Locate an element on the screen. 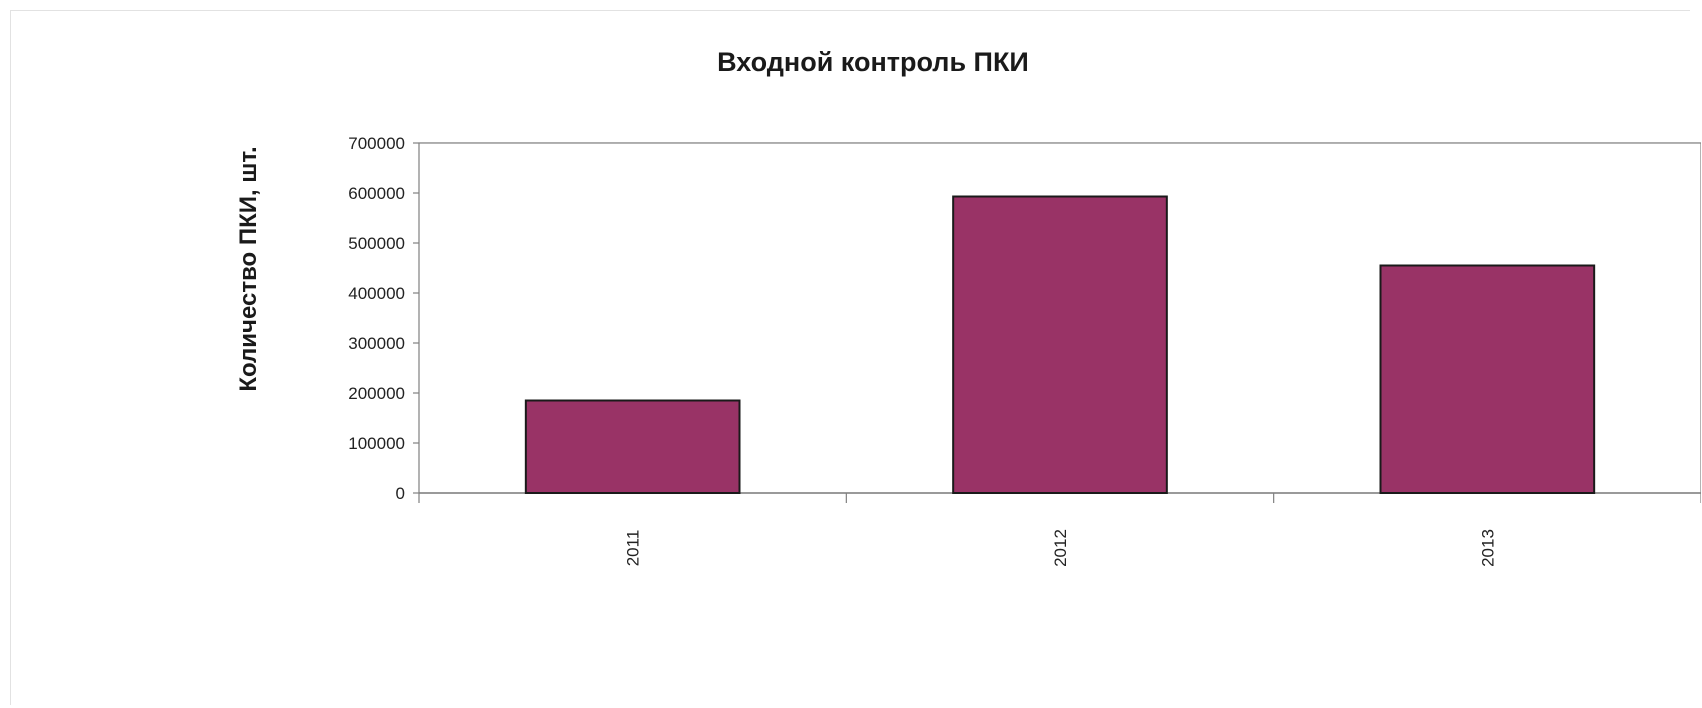  x-tick-label: 2012 is located at coordinates (1060, 548).